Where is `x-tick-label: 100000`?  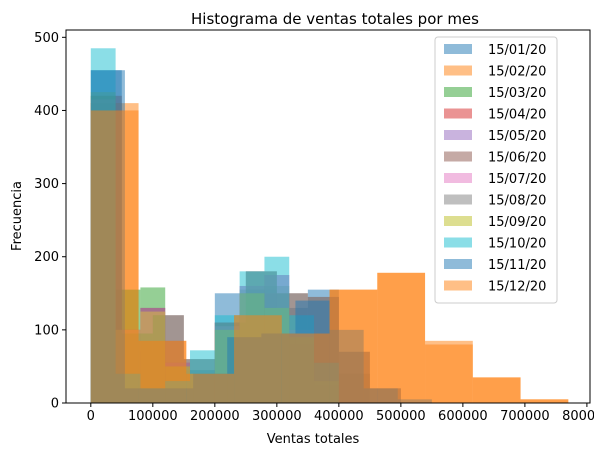 x-tick-label: 100000 is located at coordinates (153, 416).